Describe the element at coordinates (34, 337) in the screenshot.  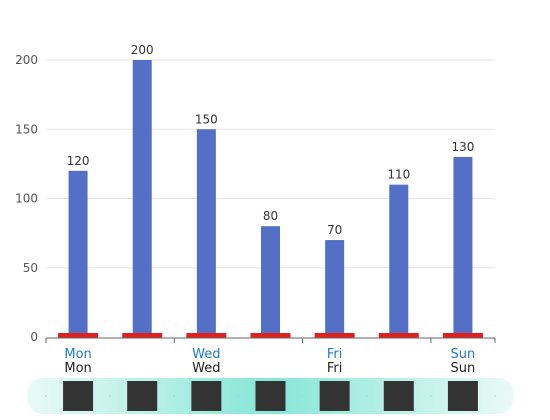
I see `y-tick-label: 0` at that location.